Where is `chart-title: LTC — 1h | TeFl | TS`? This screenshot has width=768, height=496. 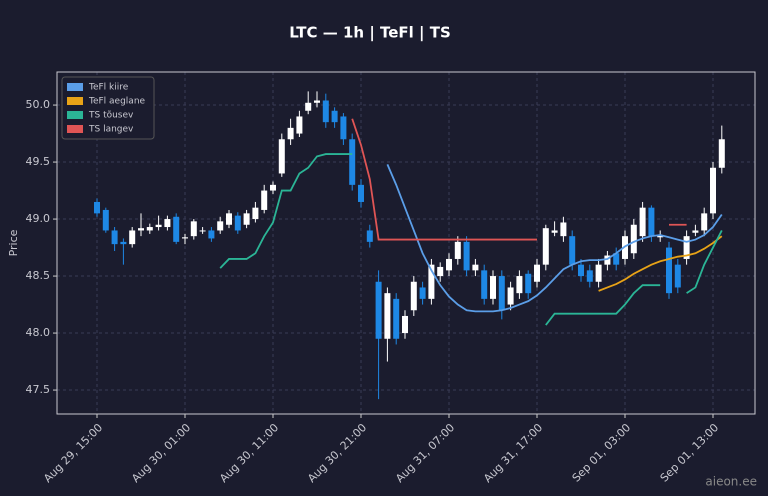 chart-title: LTC — 1h | TeFl | TS is located at coordinates (370, 33).